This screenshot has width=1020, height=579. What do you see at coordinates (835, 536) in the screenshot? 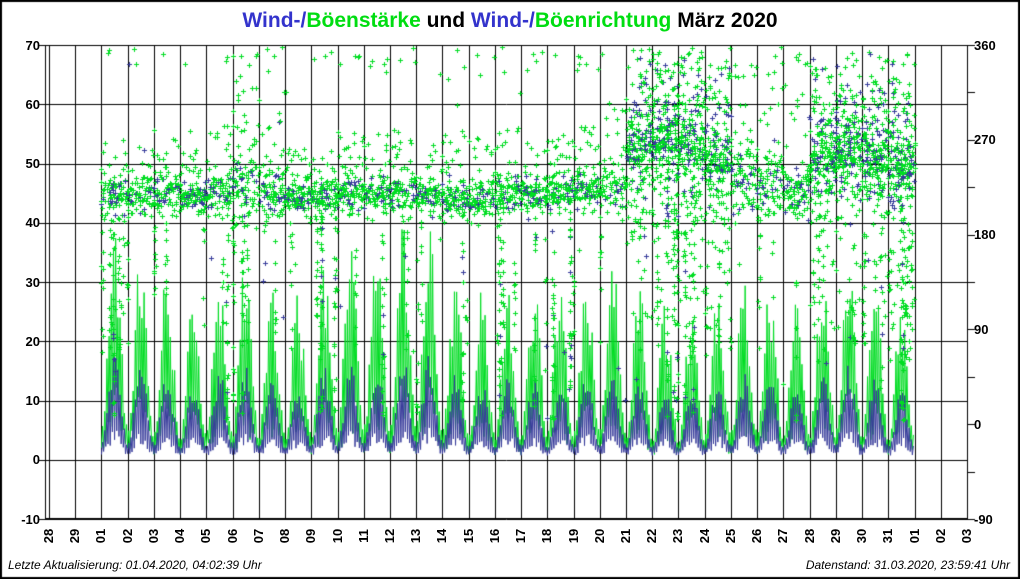
I see `x-axis-tick-30-29: 29` at bounding box center [835, 536].